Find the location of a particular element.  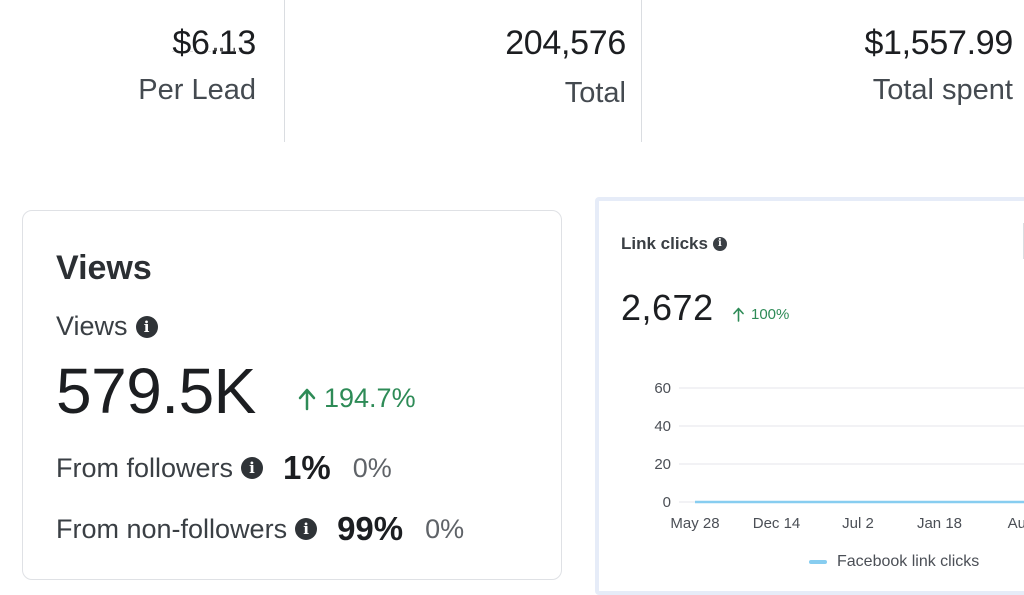

x-tick-label: Jul 2 is located at coordinates (858, 523).